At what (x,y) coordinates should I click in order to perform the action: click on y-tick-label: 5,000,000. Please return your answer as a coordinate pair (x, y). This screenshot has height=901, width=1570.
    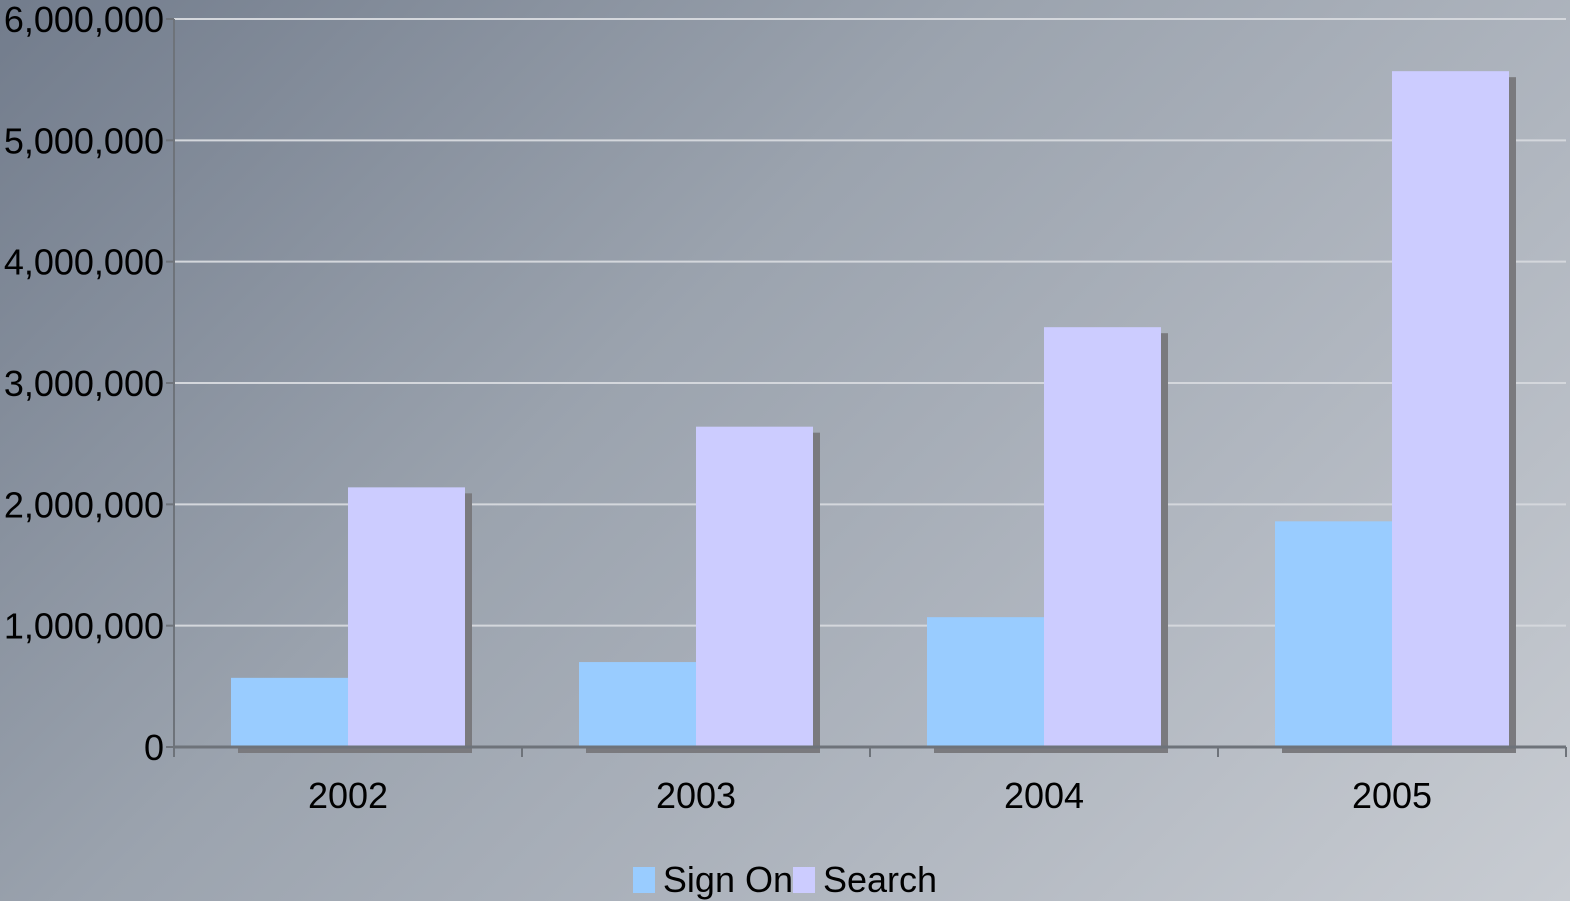
    Looking at the image, I should click on (84, 140).